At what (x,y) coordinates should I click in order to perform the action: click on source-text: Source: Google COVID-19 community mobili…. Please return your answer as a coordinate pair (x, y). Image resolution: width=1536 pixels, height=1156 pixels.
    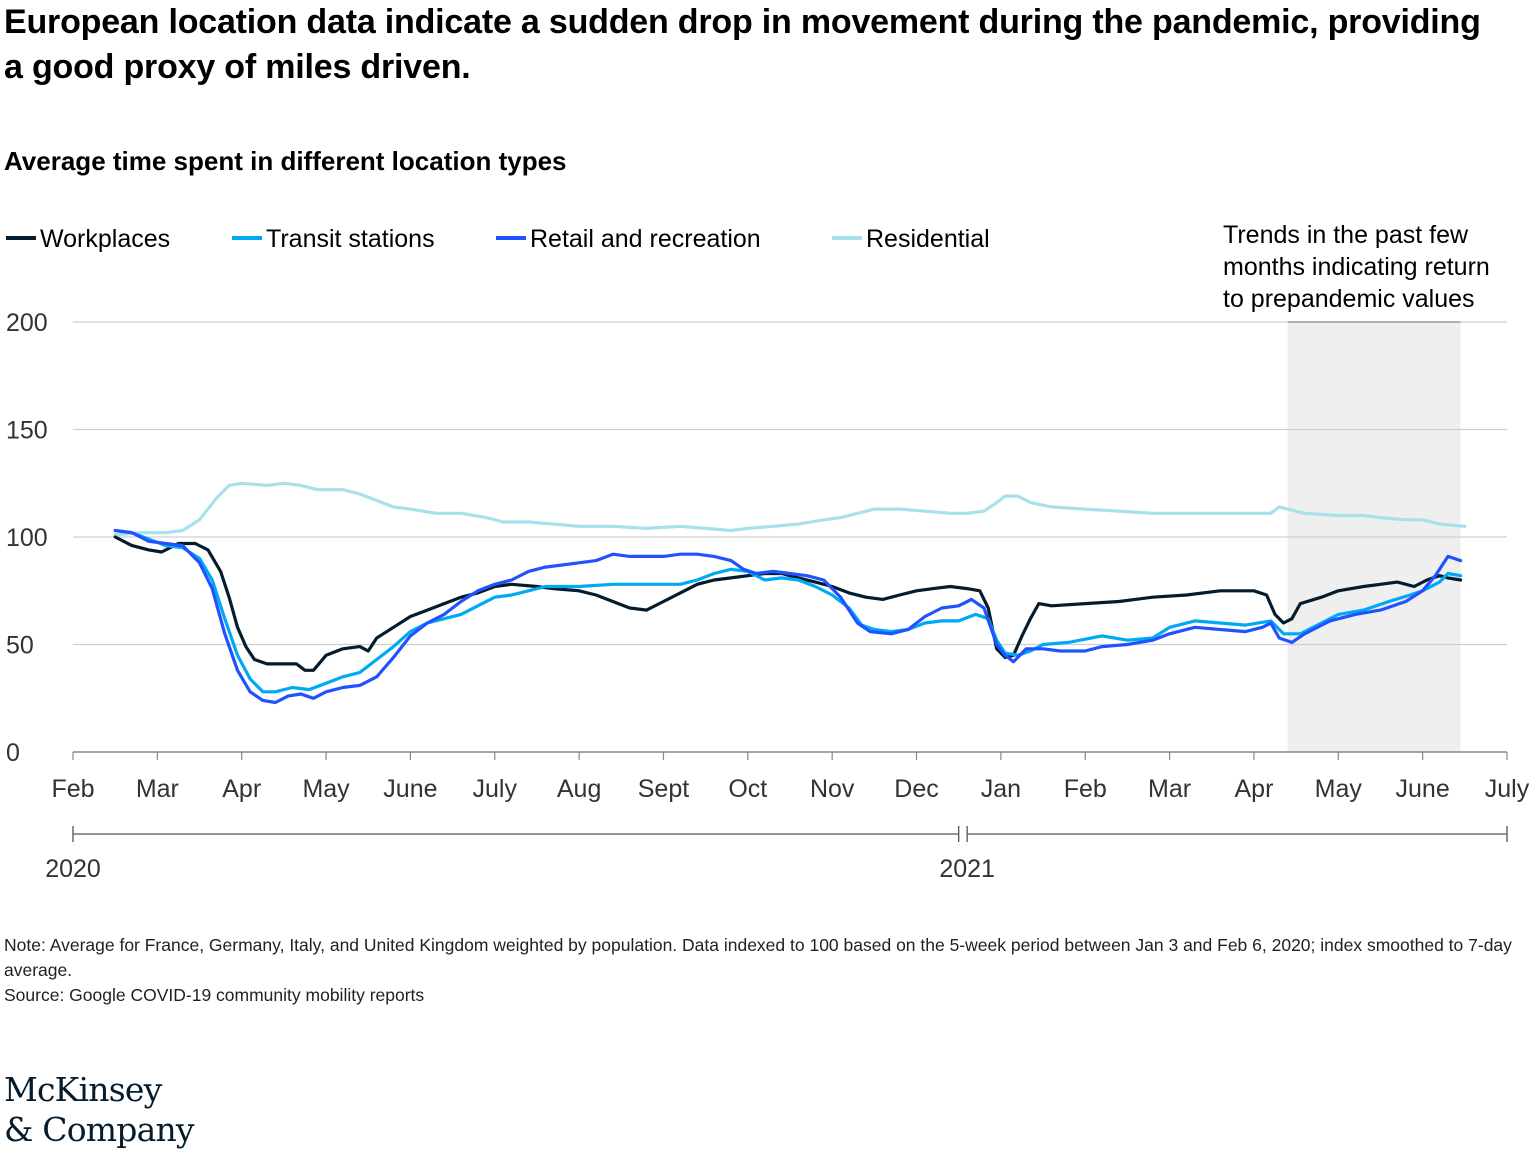
    Looking at the image, I should click on (214, 995).